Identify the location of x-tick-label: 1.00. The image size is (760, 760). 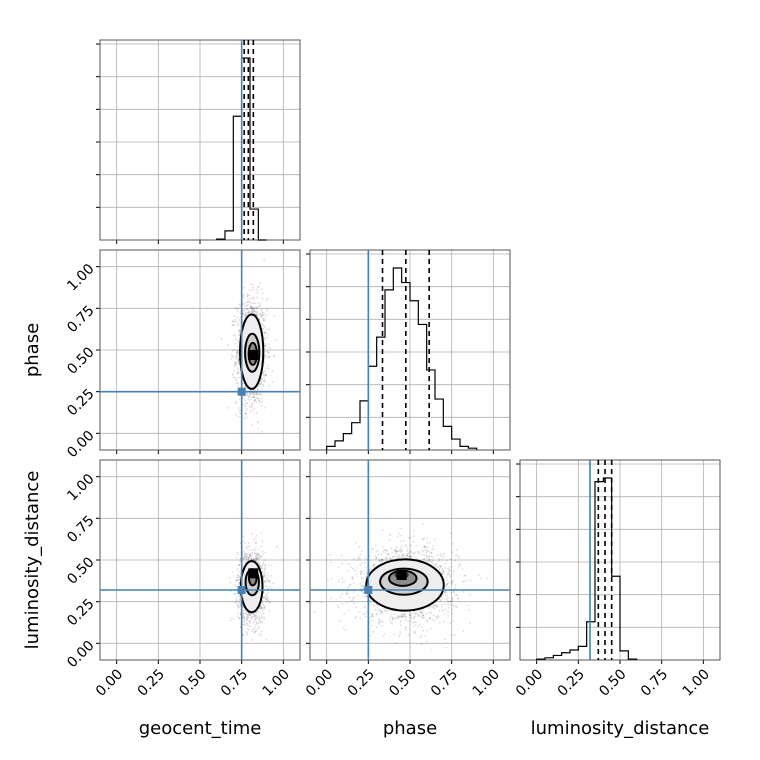
(276, 682).